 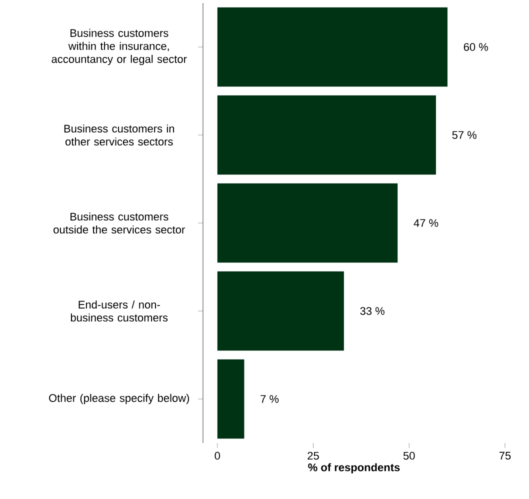 I want to click on y-tick-label: End-users / non-business customers, so click(x=119, y=311).